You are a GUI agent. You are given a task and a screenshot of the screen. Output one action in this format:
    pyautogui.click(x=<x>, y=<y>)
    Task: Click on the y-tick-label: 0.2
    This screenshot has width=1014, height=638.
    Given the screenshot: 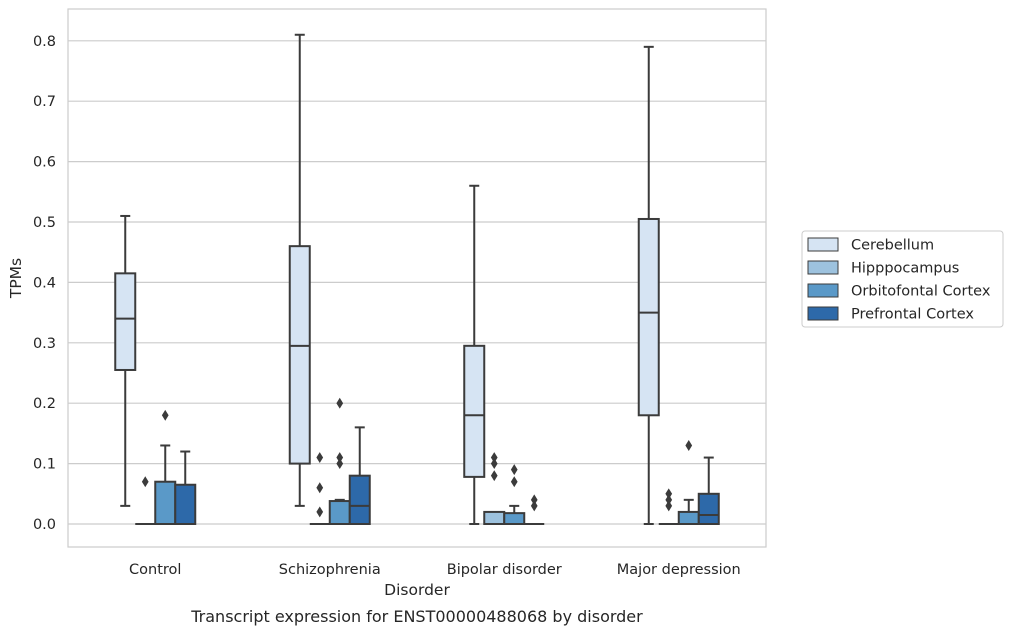 What is the action you would take?
    pyautogui.click(x=44, y=404)
    